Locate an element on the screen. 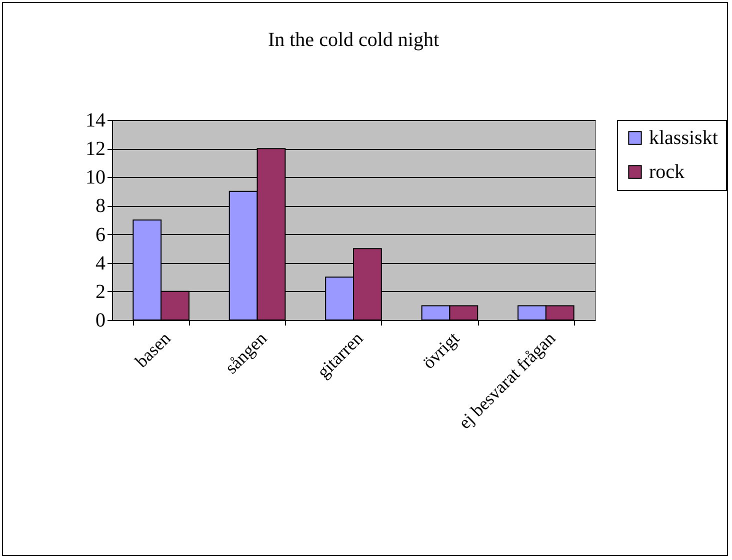  legend-label: klassiskt is located at coordinates (683, 138).